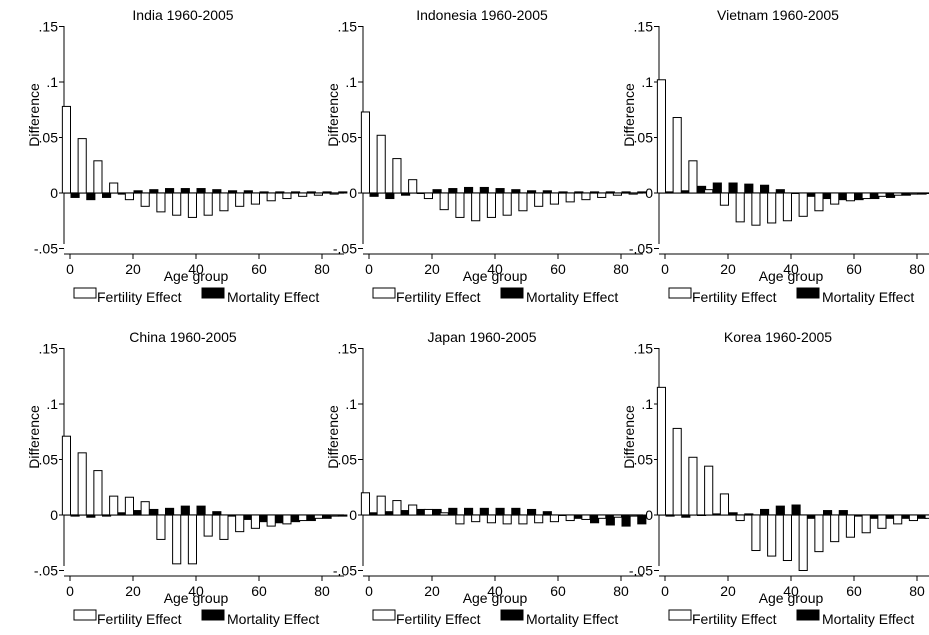 This screenshot has width=929, height=635. Describe the element at coordinates (665, 591) in the screenshot. I see `x-tick-label: 0` at that location.